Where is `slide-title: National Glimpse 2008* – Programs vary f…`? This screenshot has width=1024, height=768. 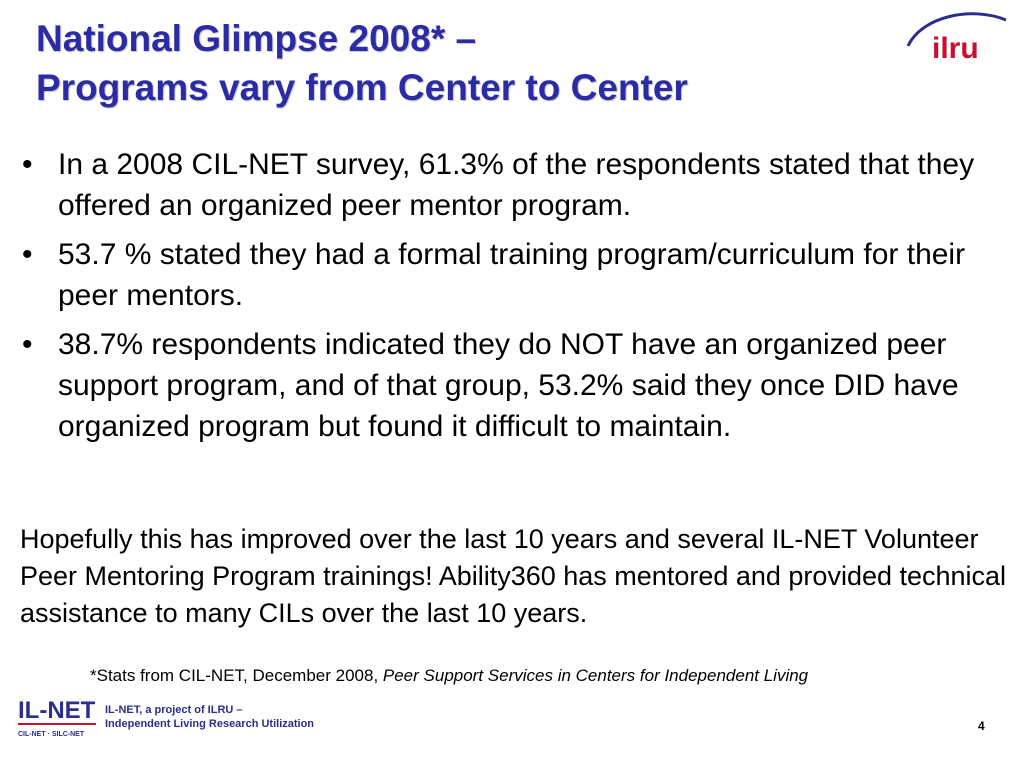
slide-title: National Glimpse 2008* – Programs vary f… is located at coordinates (466, 63).